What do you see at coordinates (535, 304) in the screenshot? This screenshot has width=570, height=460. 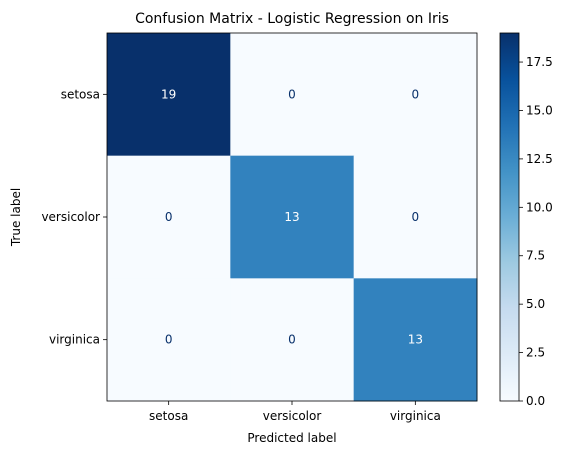 I see `colorbar-tick-label: 5.0` at bounding box center [535, 304].